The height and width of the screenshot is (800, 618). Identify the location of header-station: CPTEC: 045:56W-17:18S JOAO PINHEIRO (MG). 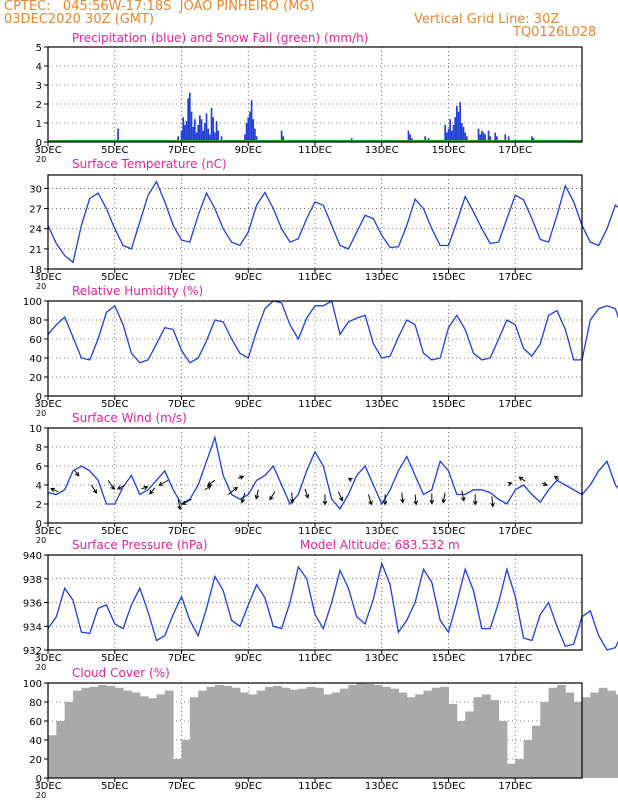
(159, 7).